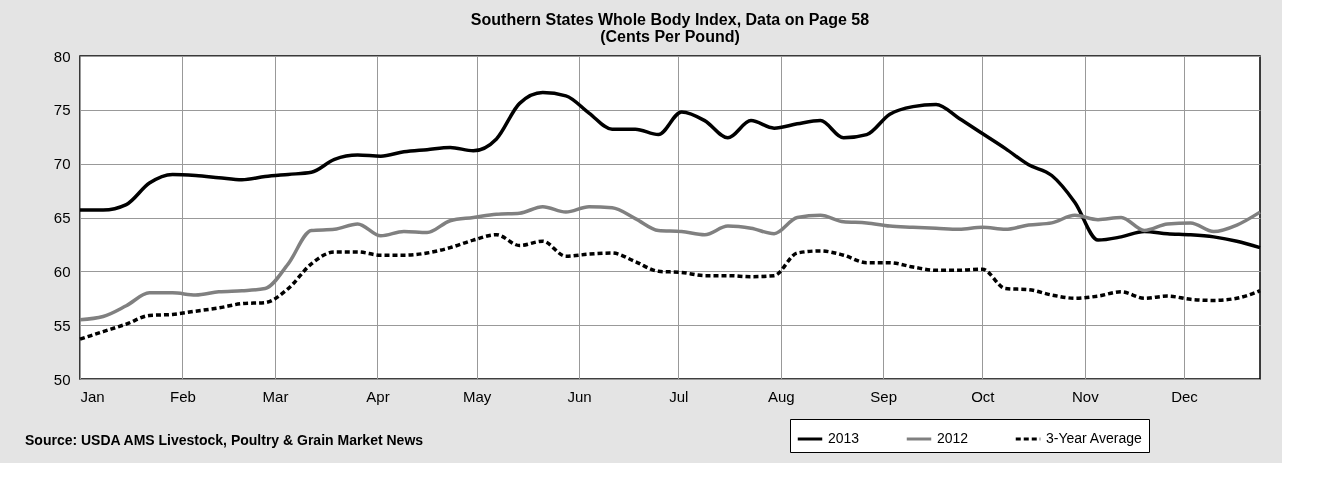 The width and height of the screenshot is (1344, 502). What do you see at coordinates (62, 379) in the screenshot?
I see `y-tick-label: 50` at bounding box center [62, 379].